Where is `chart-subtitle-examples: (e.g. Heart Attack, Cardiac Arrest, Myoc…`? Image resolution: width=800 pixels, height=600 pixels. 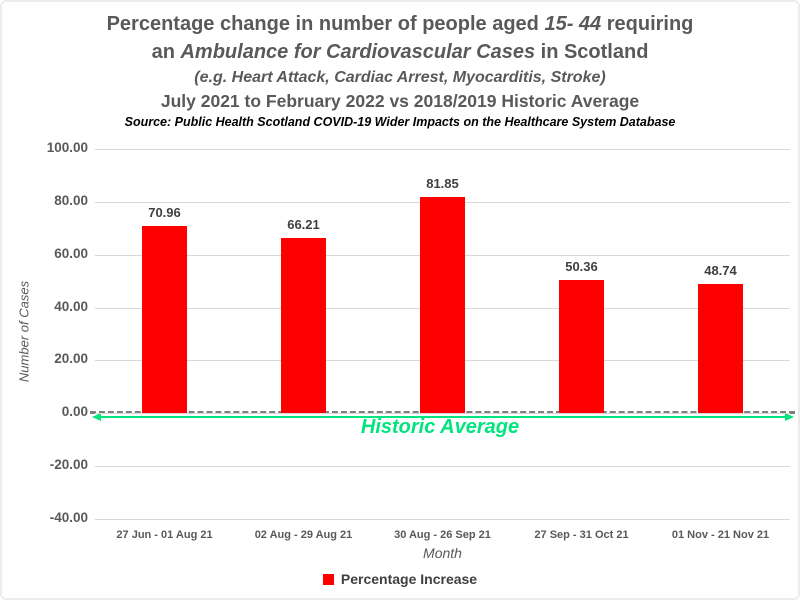 chart-subtitle-examples: (e.g. Heart Attack, Cardiac Arrest, Myoc… is located at coordinates (400, 77).